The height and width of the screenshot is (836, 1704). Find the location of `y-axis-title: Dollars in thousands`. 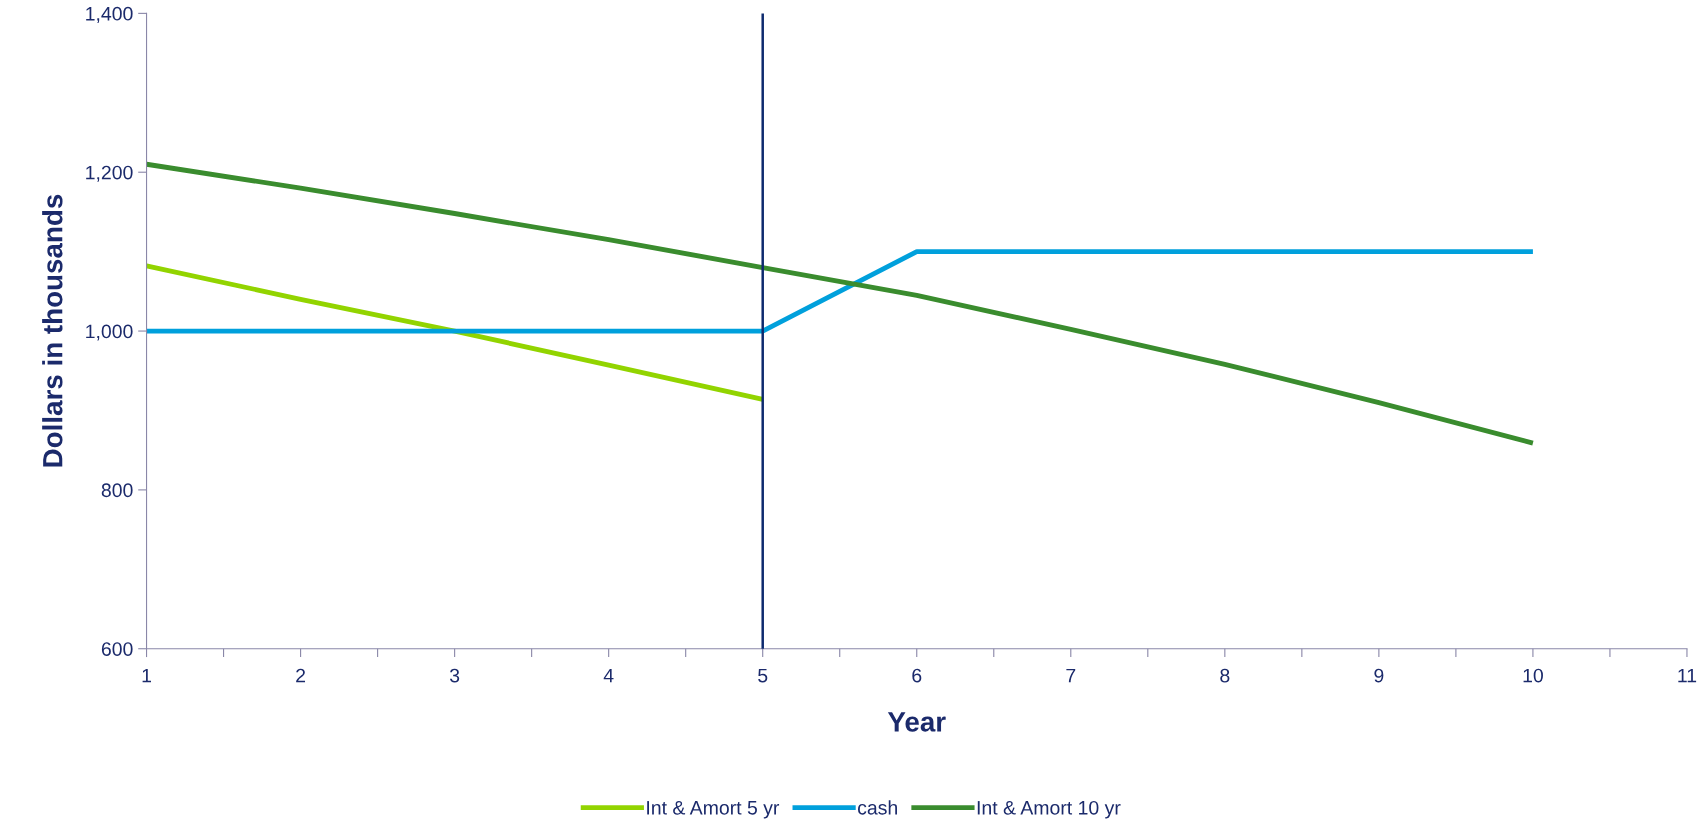

y-axis-title: Dollars in thousands is located at coordinates (52, 330).